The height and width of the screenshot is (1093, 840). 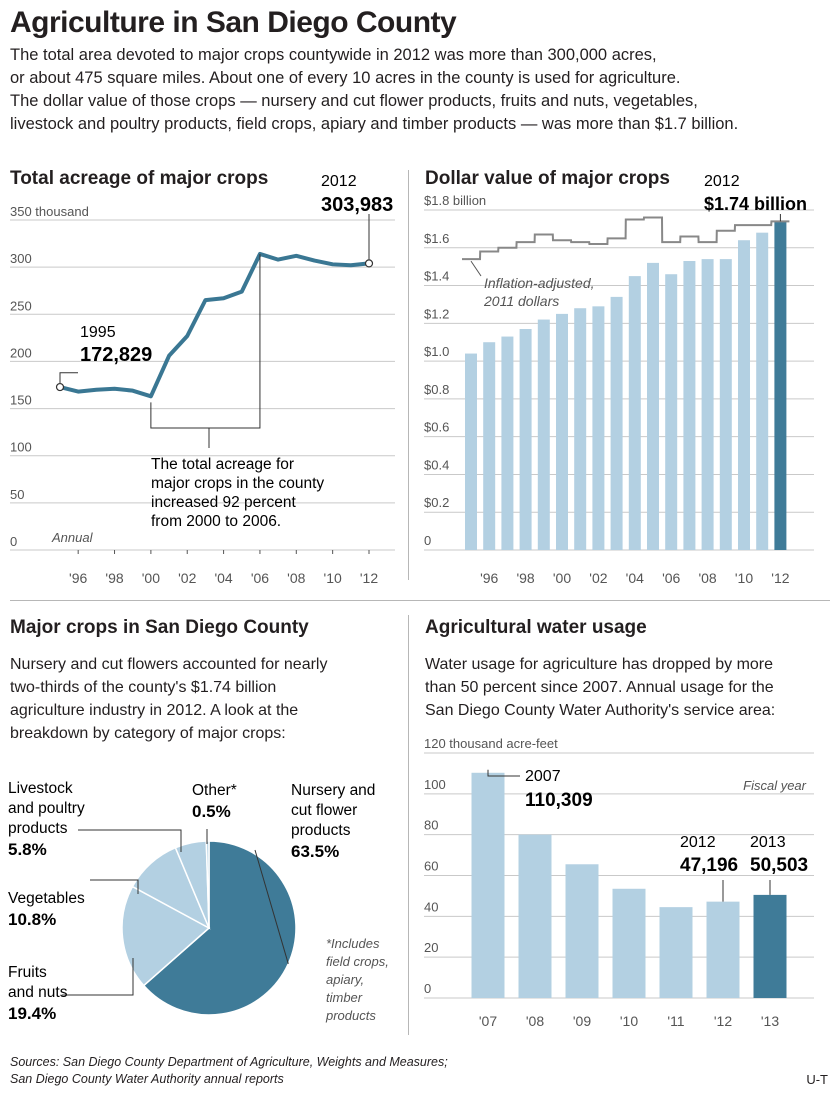 What do you see at coordinates (38, 992) in the screenshot?
I see `pie-label-line: and nuts` at bounding box center [38, 992].